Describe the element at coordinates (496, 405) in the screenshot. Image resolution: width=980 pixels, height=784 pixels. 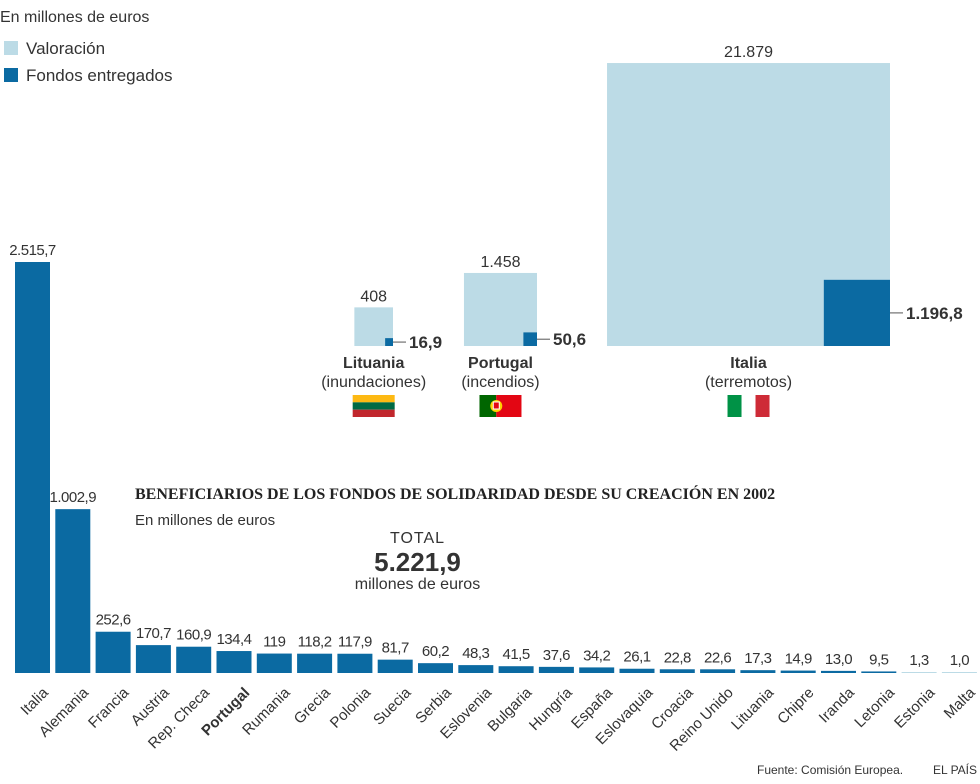
I see `flag-shield` at that location.